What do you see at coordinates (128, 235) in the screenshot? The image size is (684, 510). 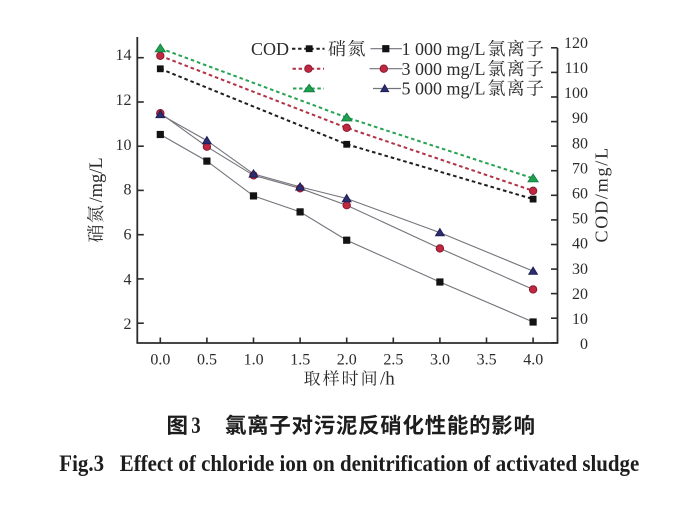 I see `svg-text: 6` at bounding box center [128, 235].